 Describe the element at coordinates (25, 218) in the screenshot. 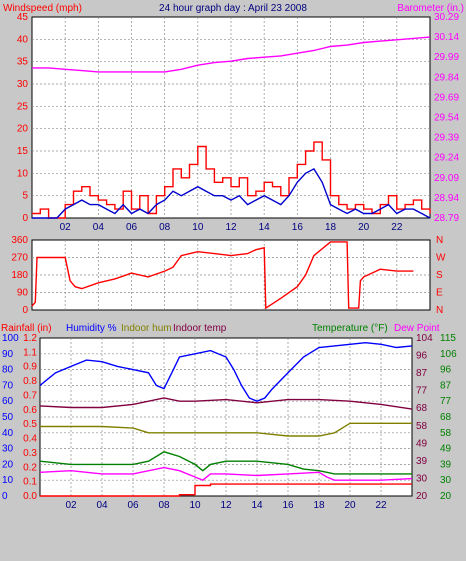

I see `windspeed-tick-label: 0` at that location.